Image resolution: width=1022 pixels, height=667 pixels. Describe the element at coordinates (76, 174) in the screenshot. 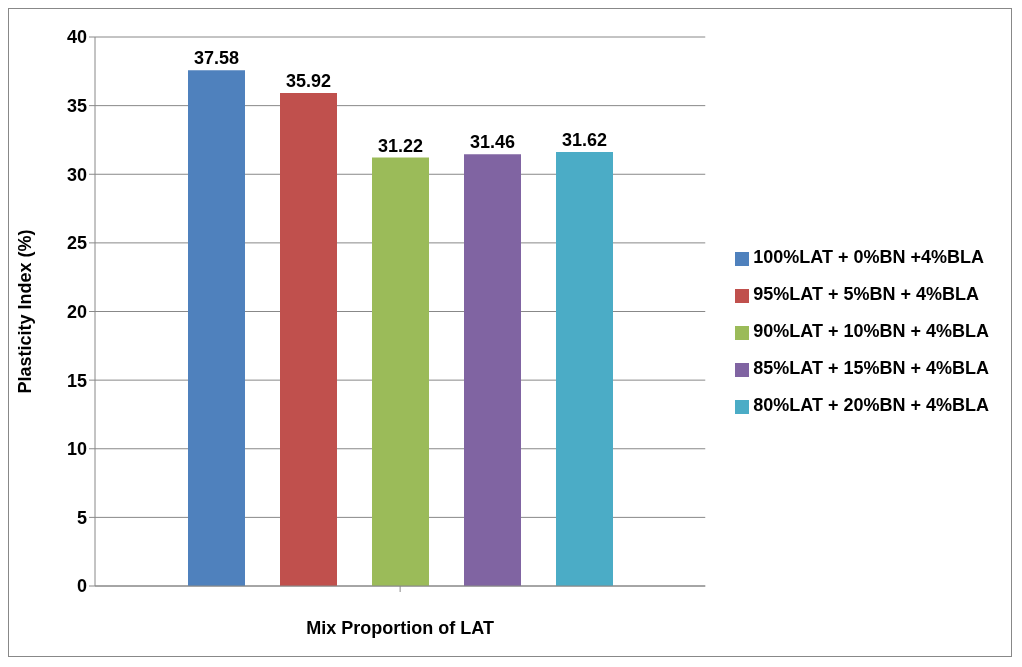

I see `y-tick-label: 30` at that location.